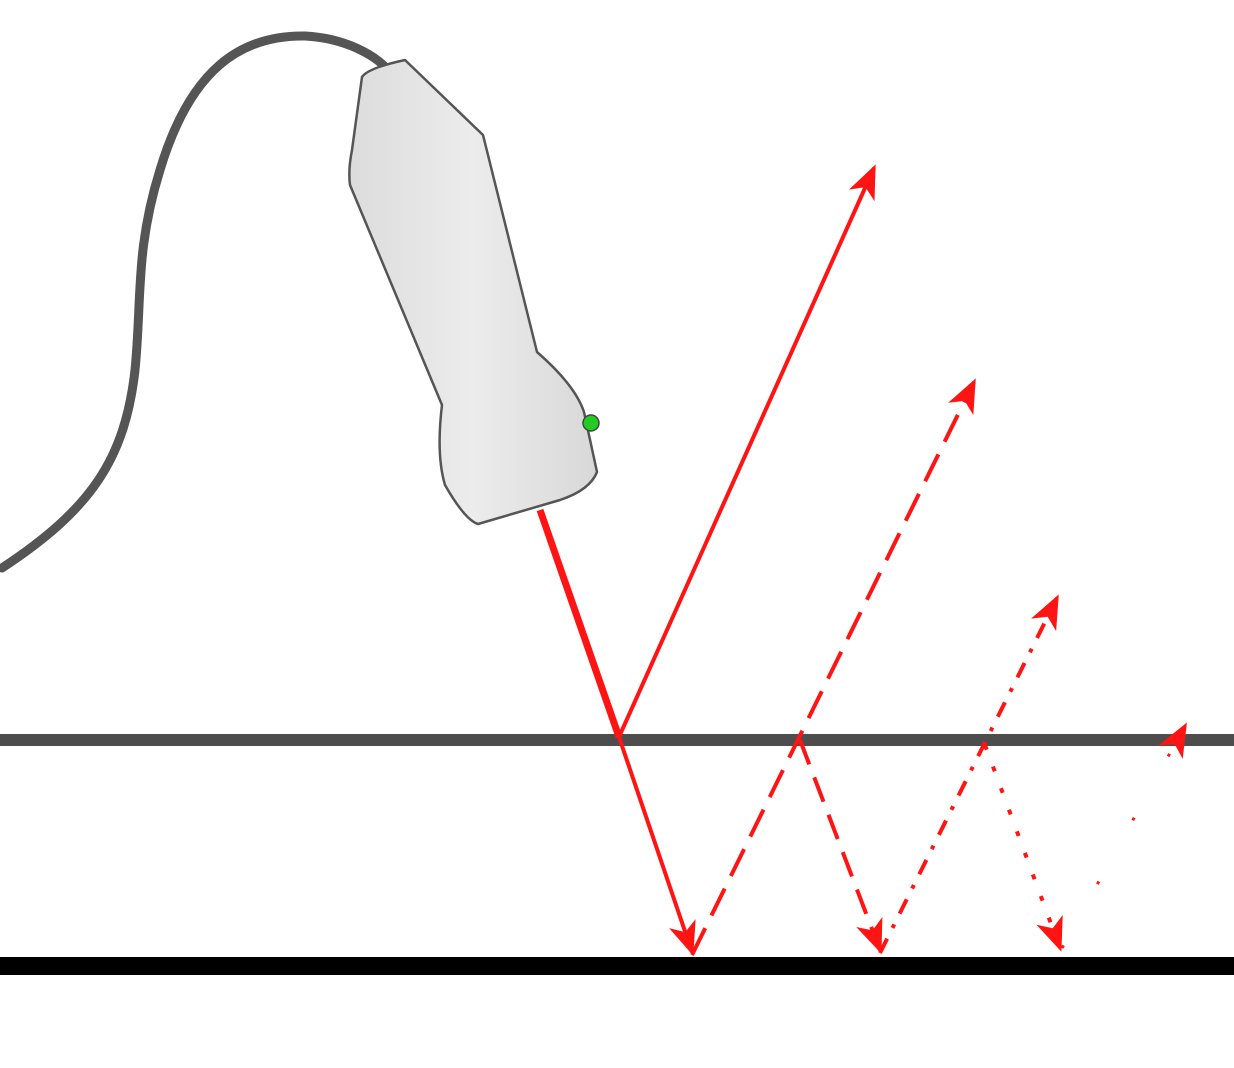 This screenshot has width=1234, height=1068. I want to click on reflection-4-dotted, so click(1123, 835).